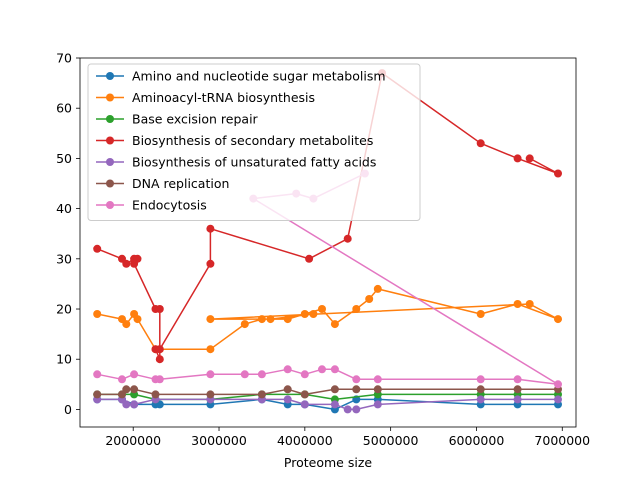  Describe the element at coordinates (64, 258) in the screenshot. I see `y-tick-label: 30` at that location.